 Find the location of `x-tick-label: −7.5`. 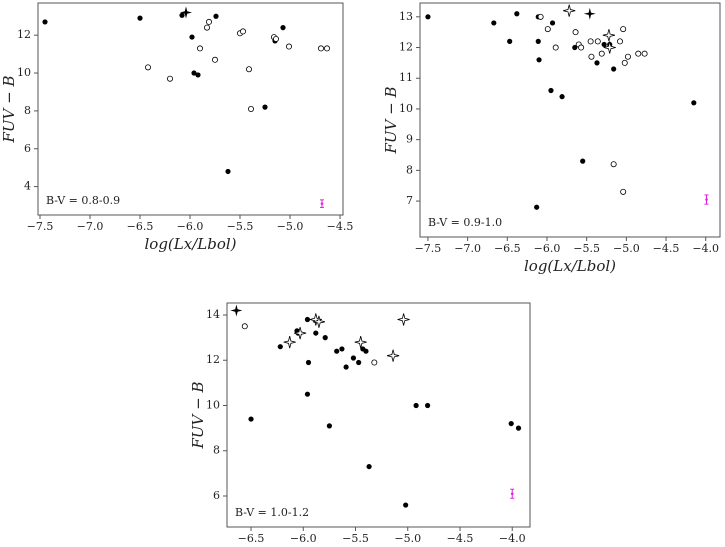

x-tick-label: −7.5 is located at coordinates (40, 226).